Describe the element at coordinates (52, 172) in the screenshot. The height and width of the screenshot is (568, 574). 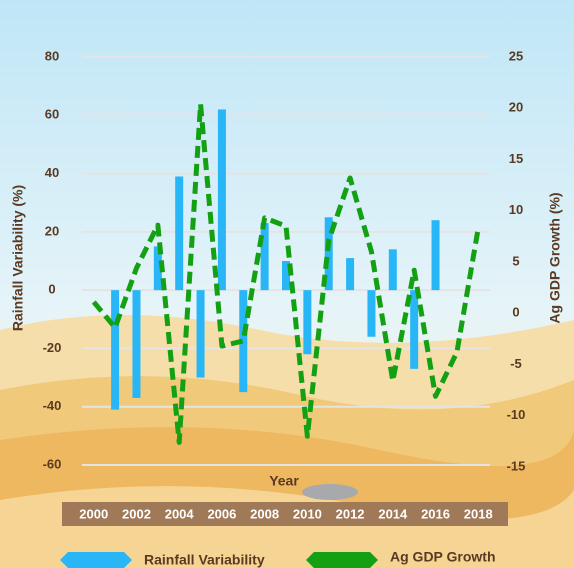
I see `y-tick-label: 40` at that location.